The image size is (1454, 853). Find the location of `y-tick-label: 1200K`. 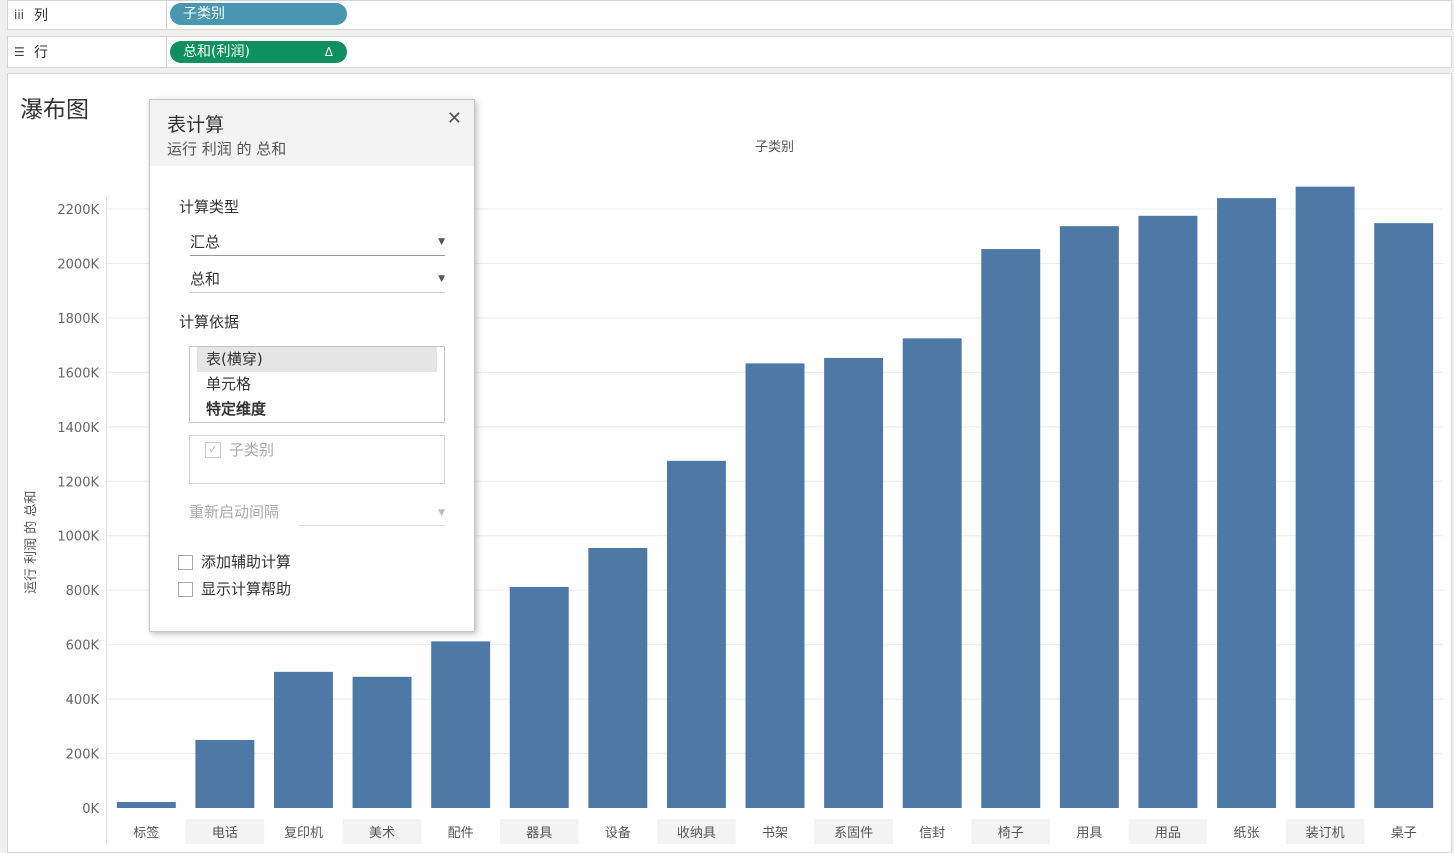

y-tick-label: 1200K is located at coordinates (78, 482).